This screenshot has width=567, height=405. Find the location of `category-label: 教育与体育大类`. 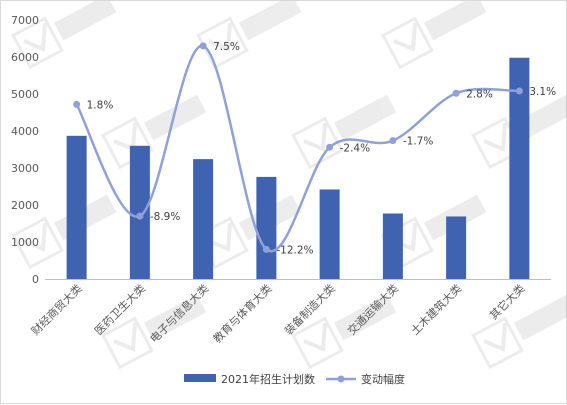

category-label: 教育与体育大类 is located at coordinates (242, 313).